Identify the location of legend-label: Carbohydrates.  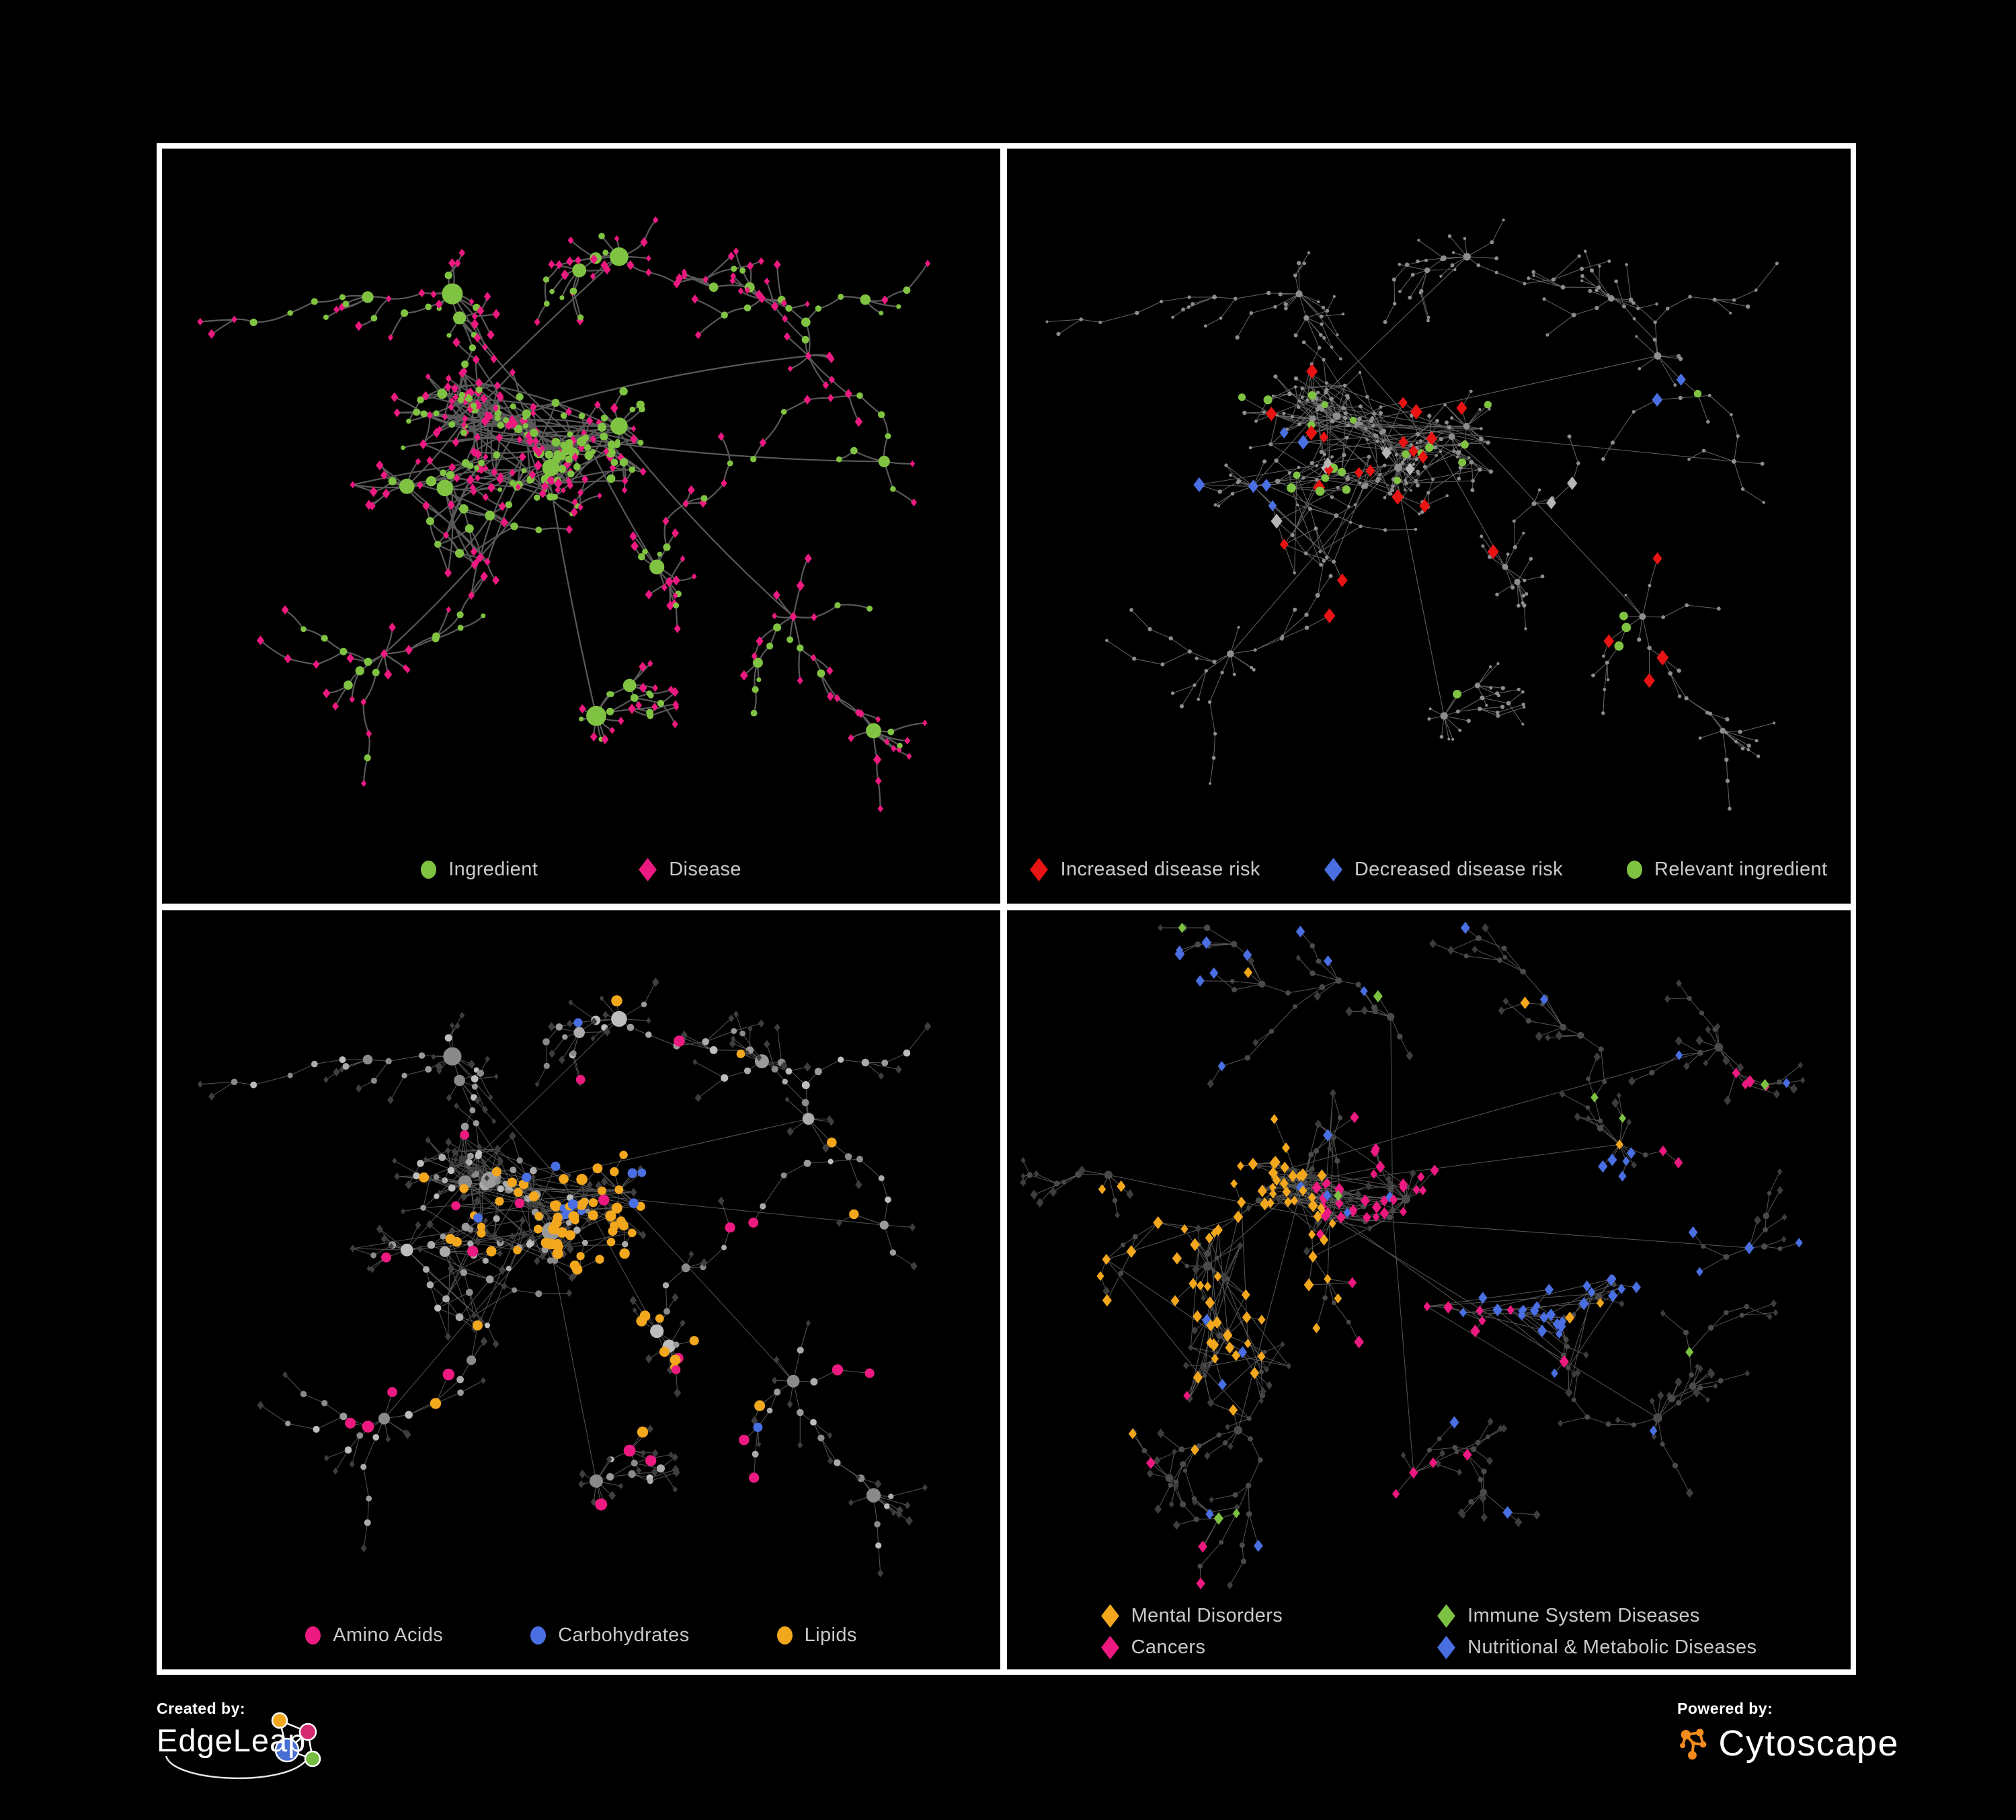
(624, 1635).